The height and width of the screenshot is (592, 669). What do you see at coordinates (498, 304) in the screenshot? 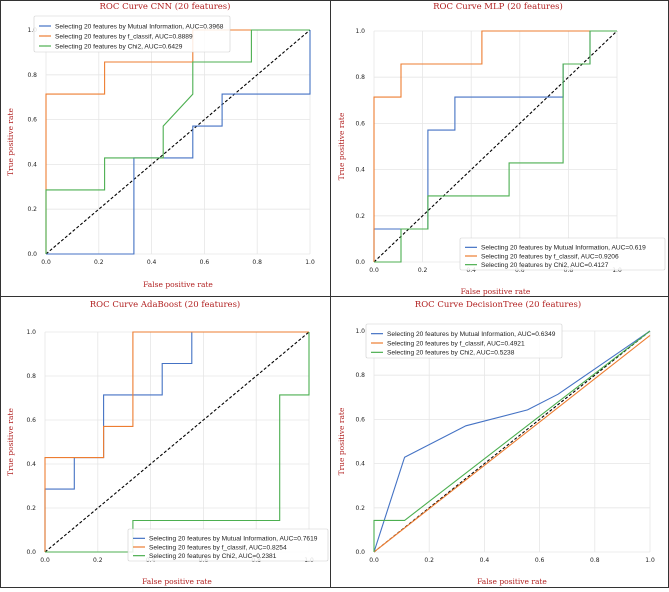
I see `chart-title: ROC Curve DecisionTree (20 features)` at bounding box center [498, 304].